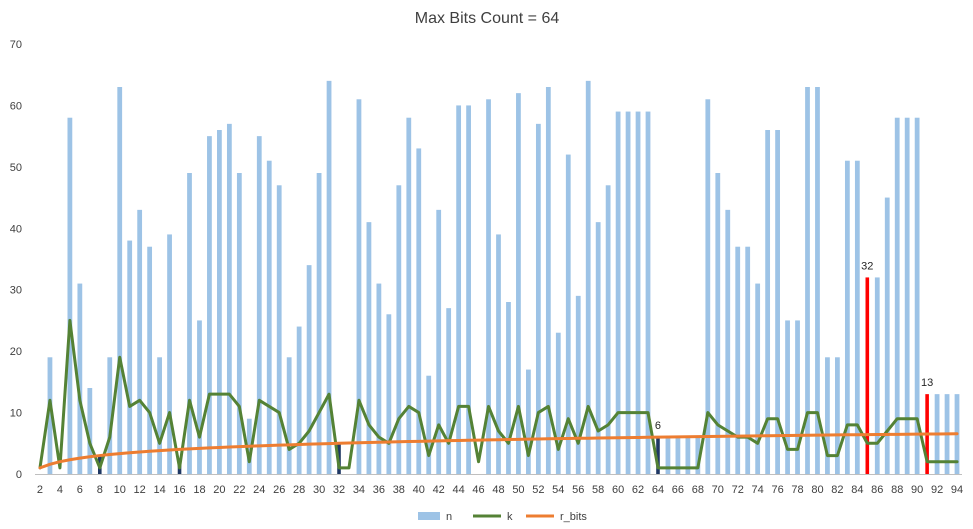 The height and width of the screenshot is (529, 973). I want to click on x-tick-label: 36, so click(379, 490).